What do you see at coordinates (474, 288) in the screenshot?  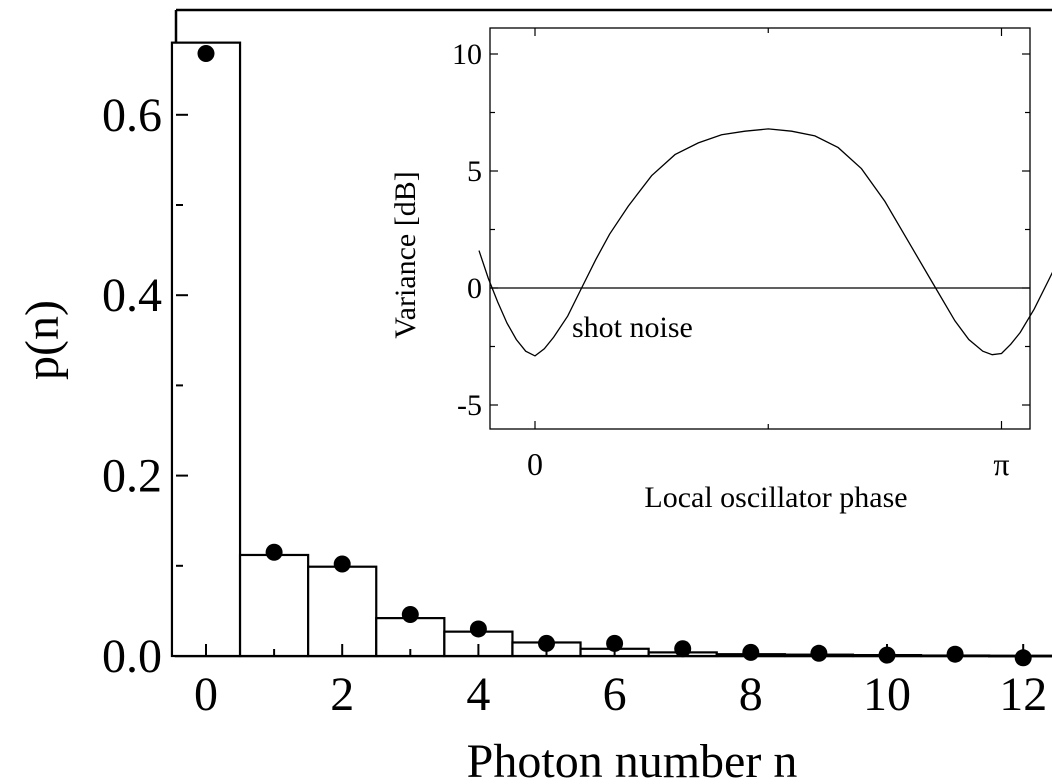 I see `inset-y-tick-label: 0` at bounding box center [474, 288].